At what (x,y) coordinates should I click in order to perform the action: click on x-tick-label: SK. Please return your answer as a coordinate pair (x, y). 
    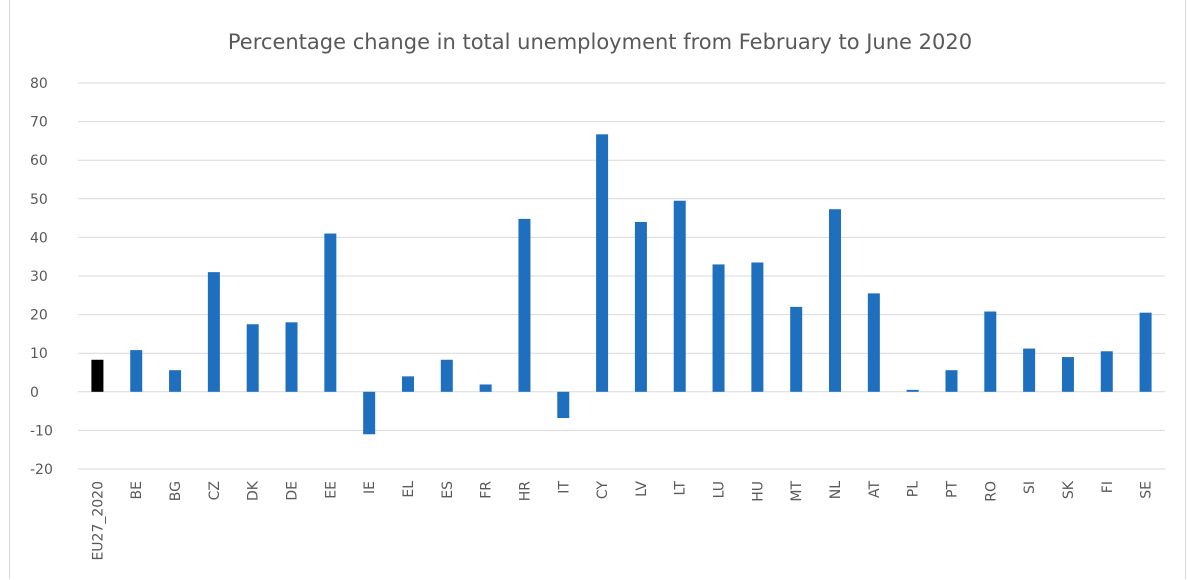
    Looking at the image, I should click on (1069, 489).